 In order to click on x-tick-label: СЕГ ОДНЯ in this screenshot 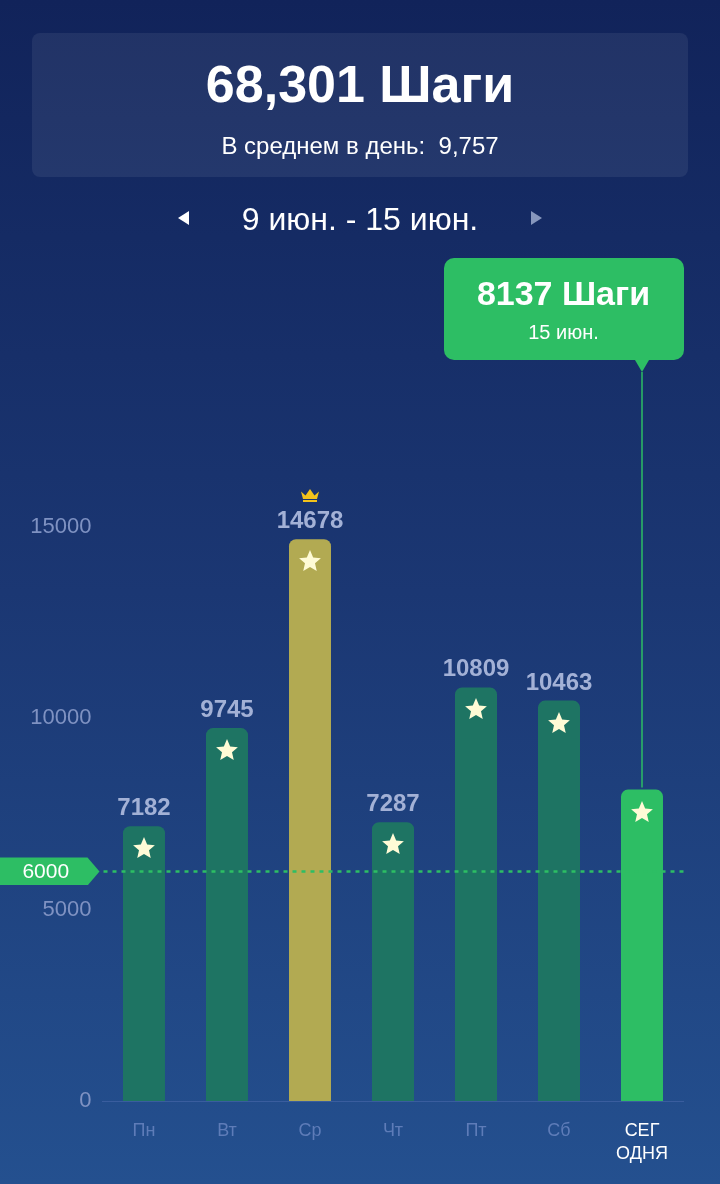, I will do `click(642, 1141)`.